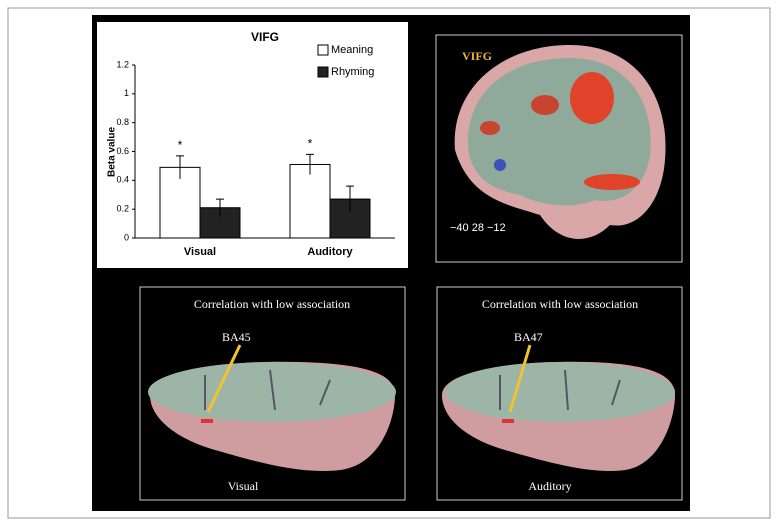 The height and width of the screenshot is (526, 779). What do you see at coordinates (126, 237) in the screenshot?
I see `y-tick-label: 0` at bounding box center [126, 237].